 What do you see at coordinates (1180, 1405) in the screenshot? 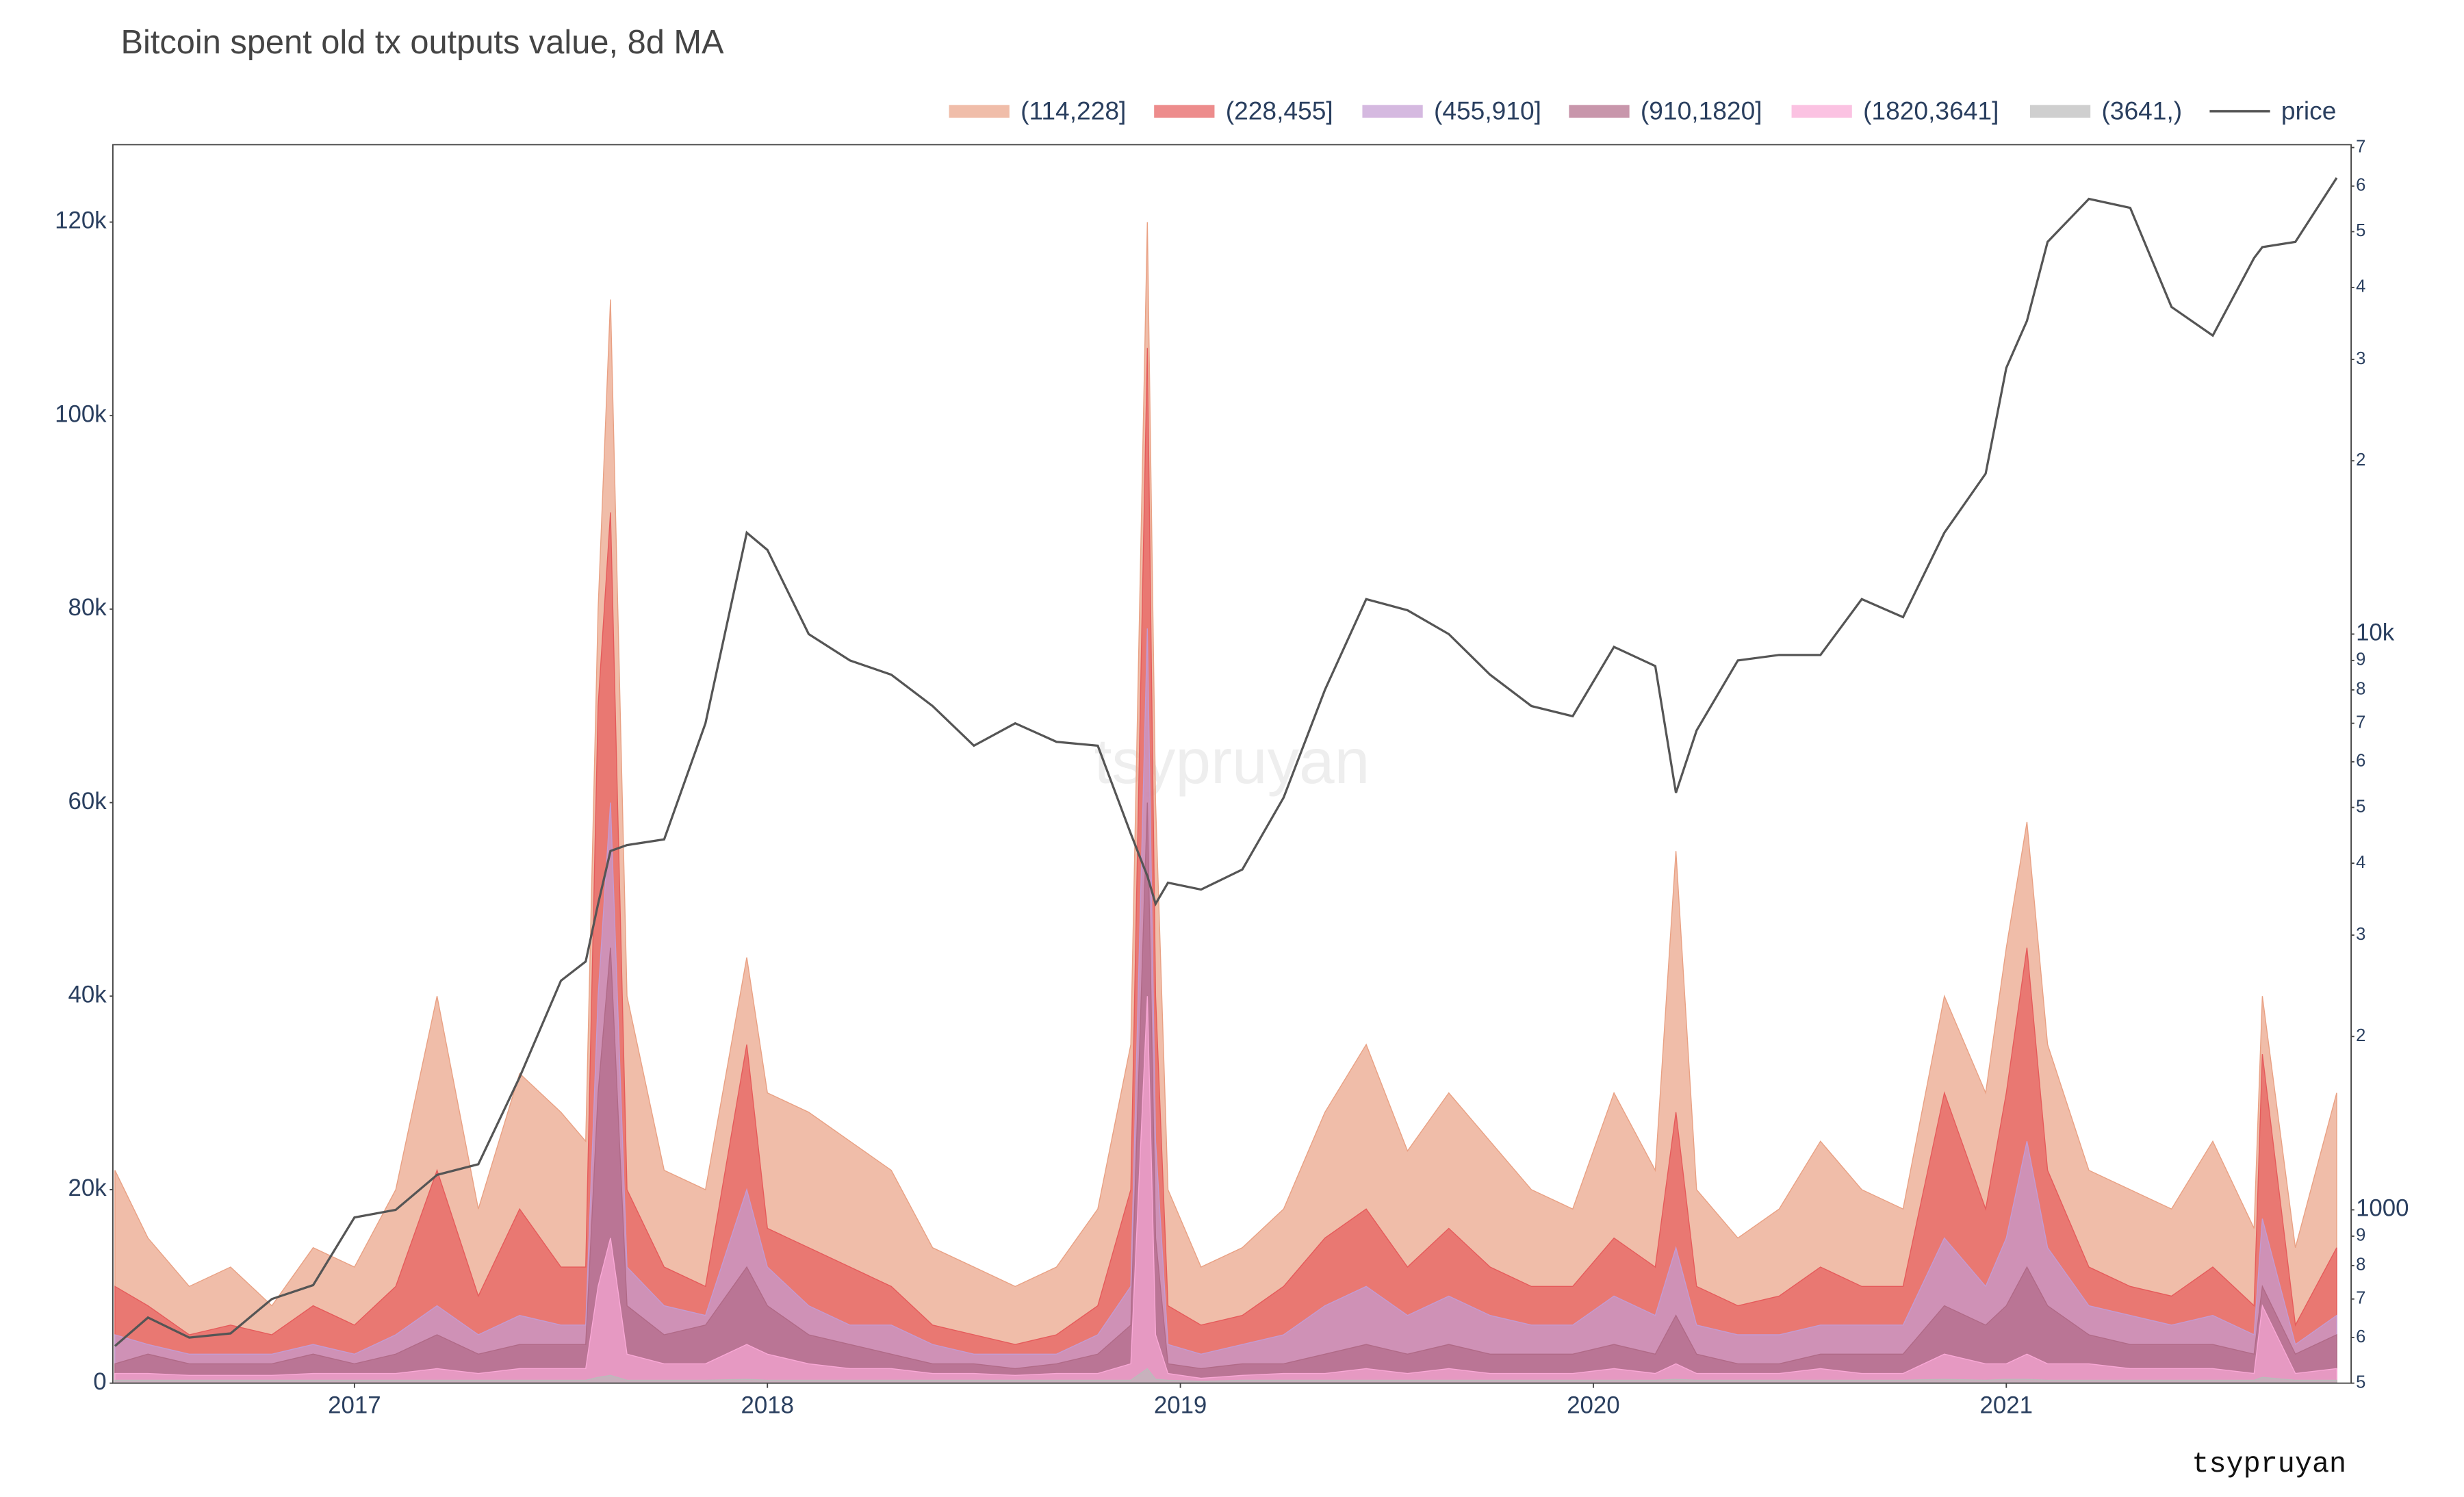
I see `x-tick-label: 2019` at bounding box center [1180, 1405].